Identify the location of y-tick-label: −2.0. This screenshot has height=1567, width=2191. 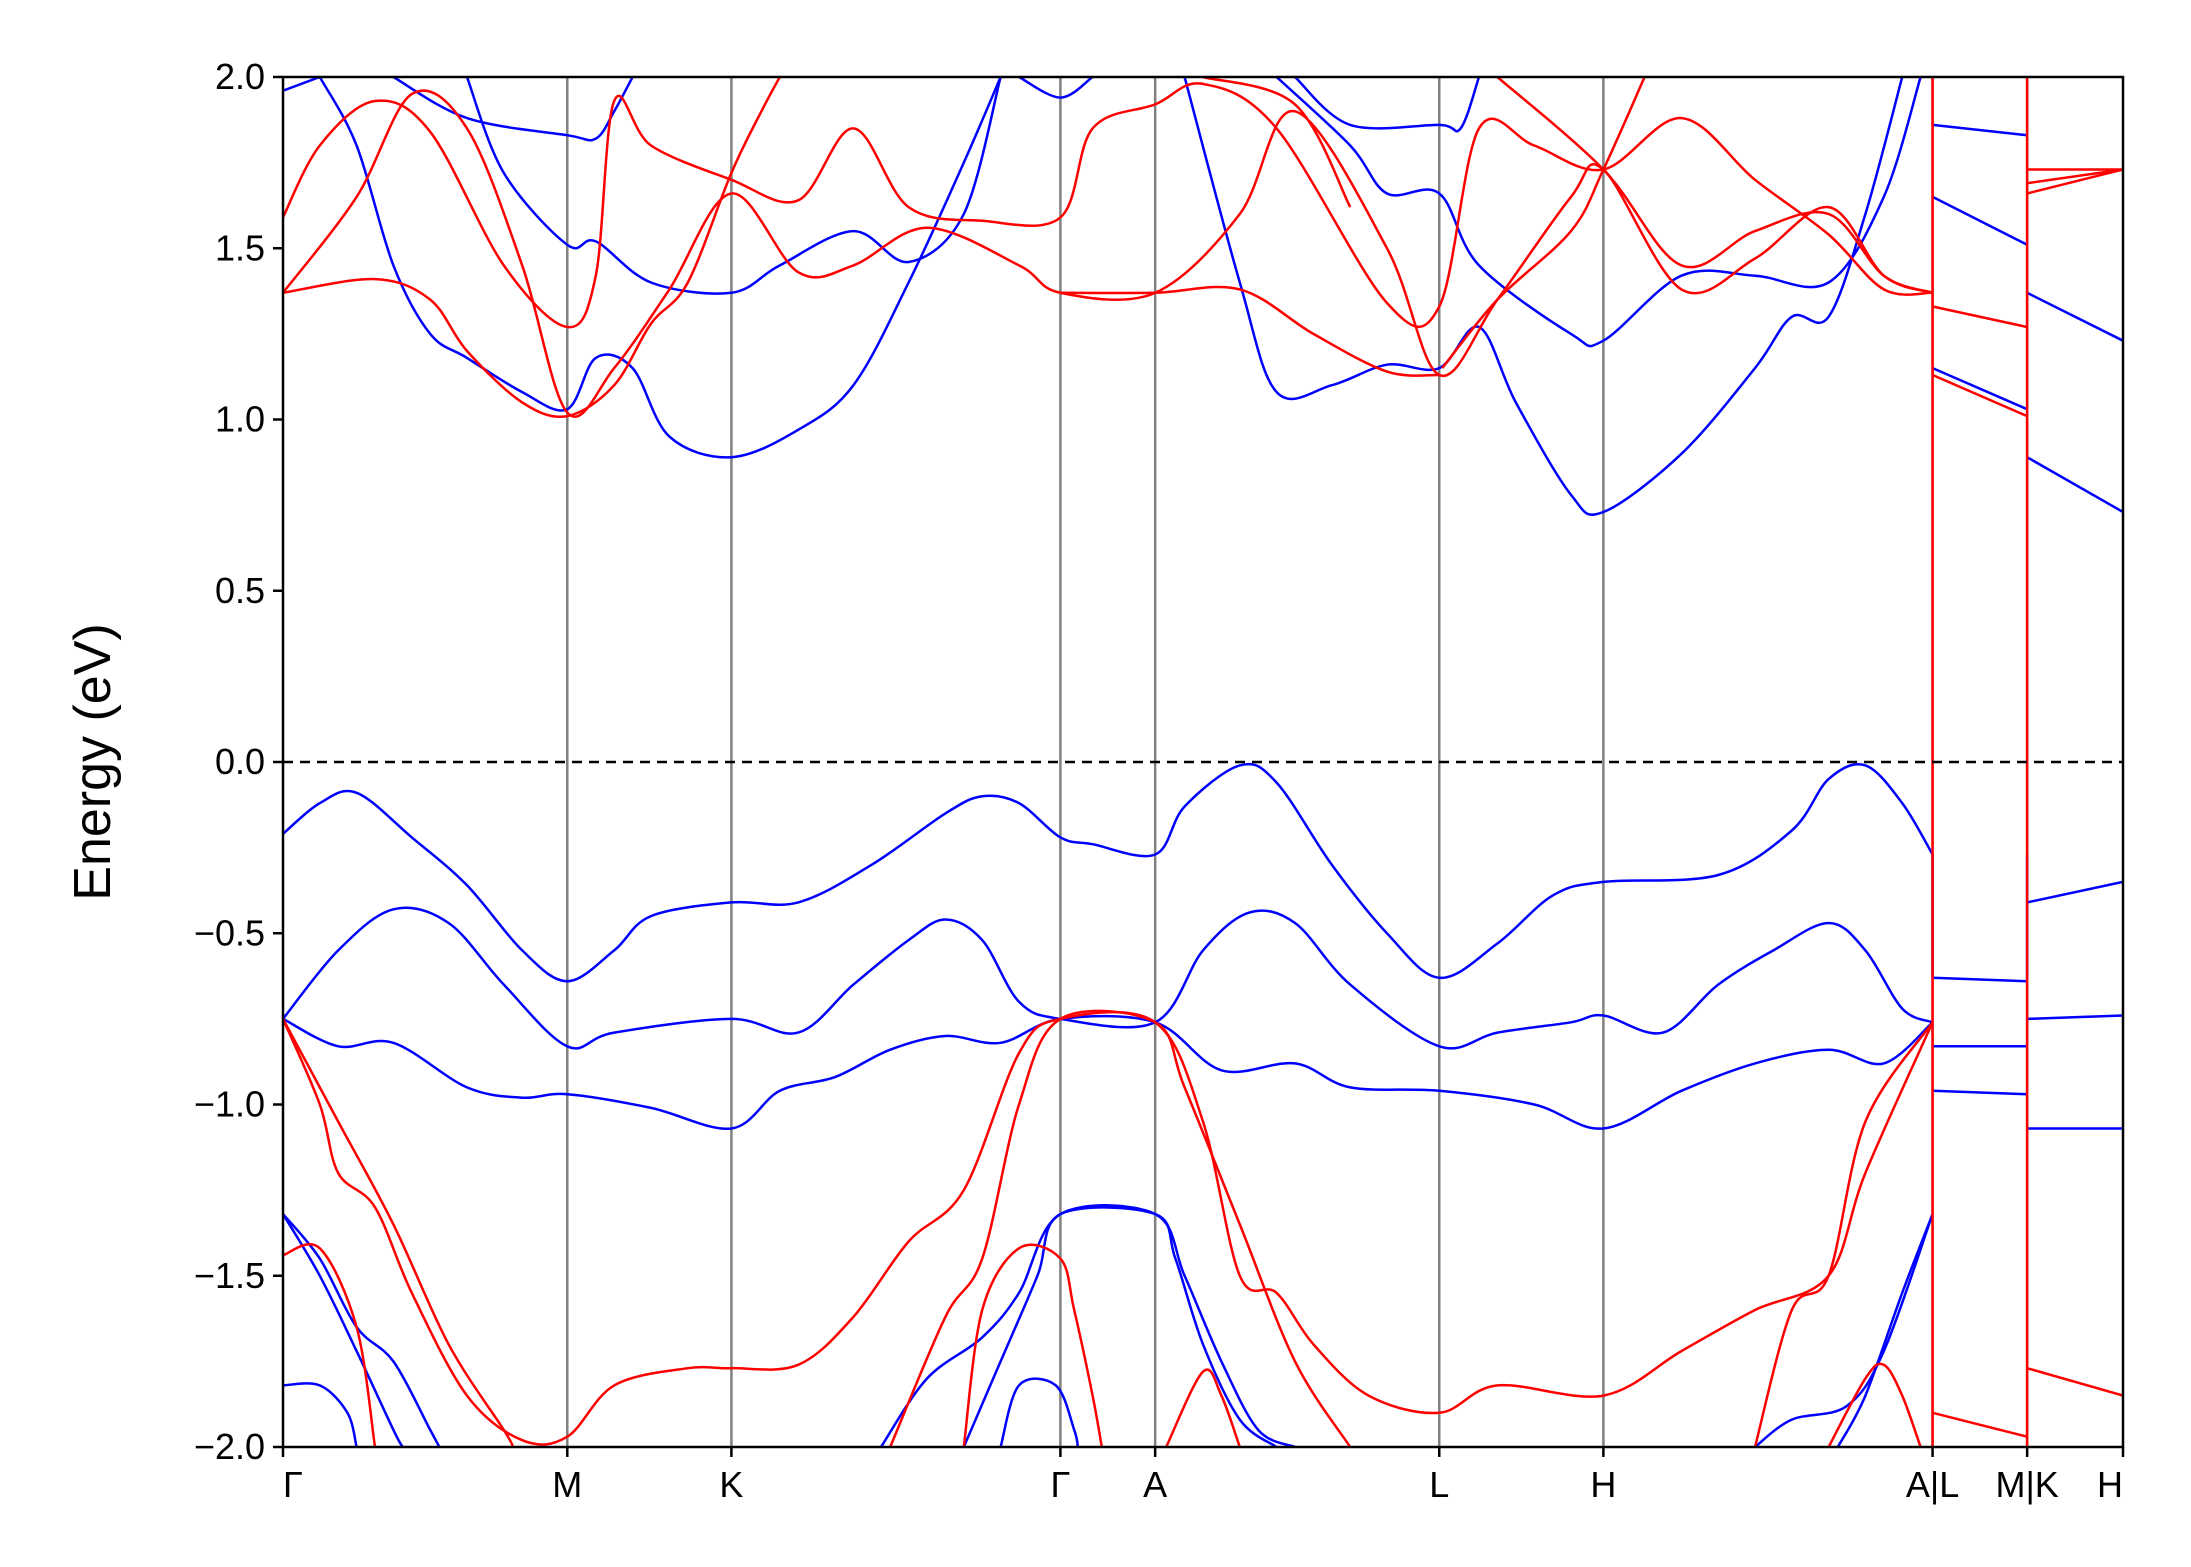
(229, 1446).